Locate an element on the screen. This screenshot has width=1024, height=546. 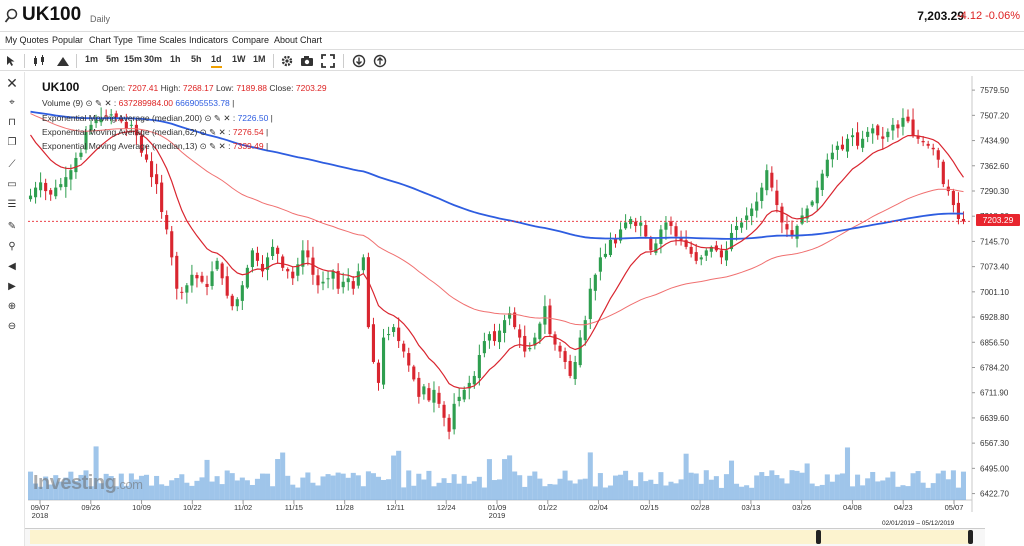
menu-indicators: Indicators is located at coordinates (209, 40).